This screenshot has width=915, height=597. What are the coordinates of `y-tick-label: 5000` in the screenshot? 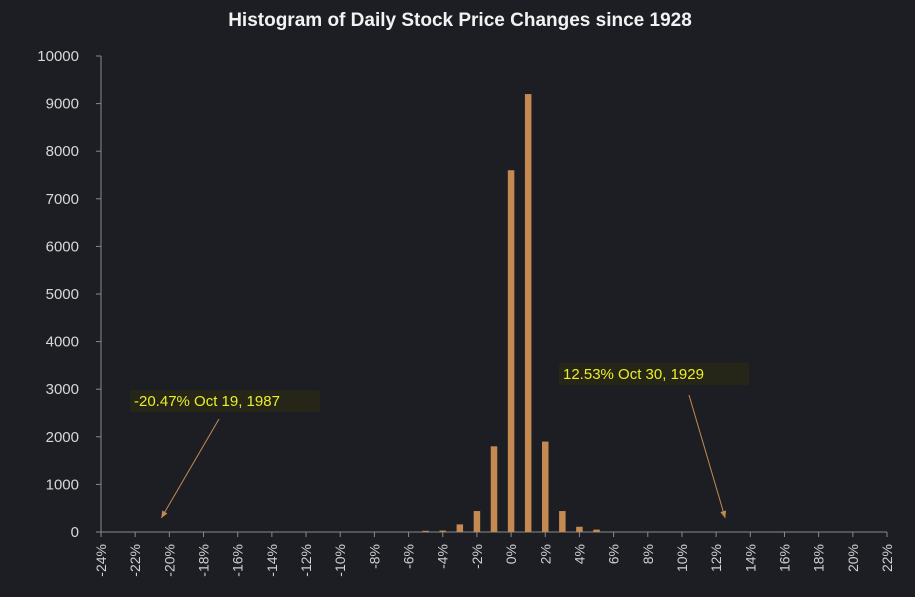 It's located at (62, 294).